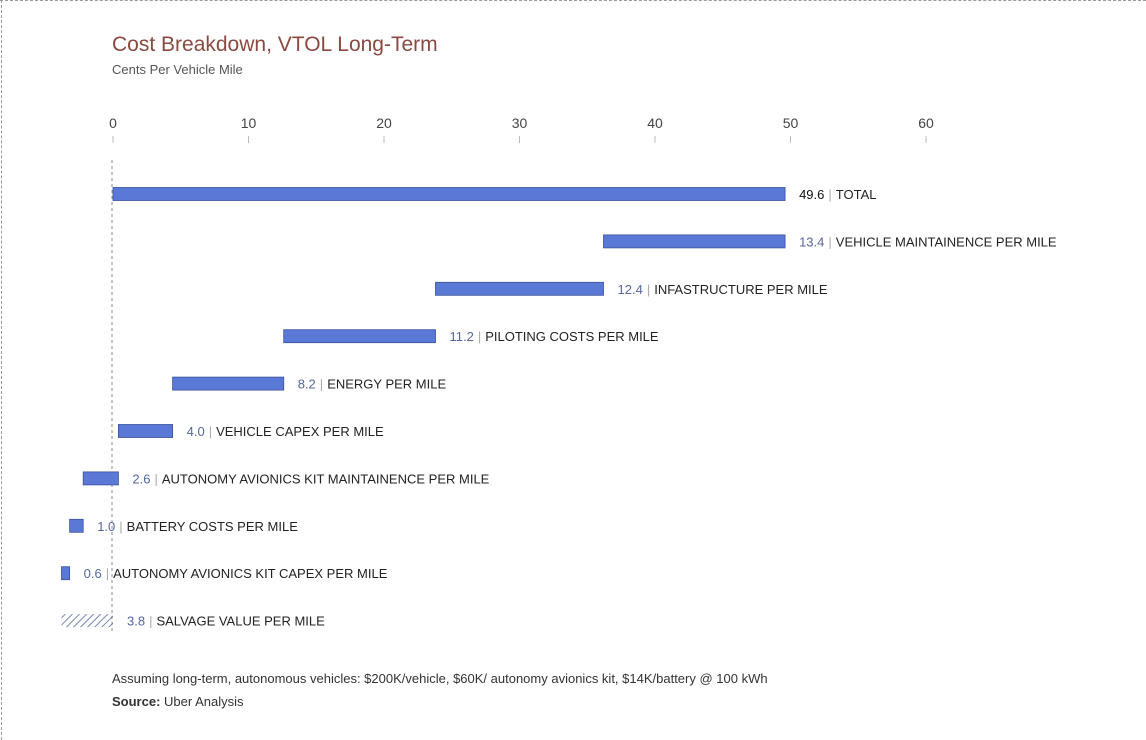 This screenshot has height=740, width=1146. I want to click on frame-left-border, so click(1, 370).